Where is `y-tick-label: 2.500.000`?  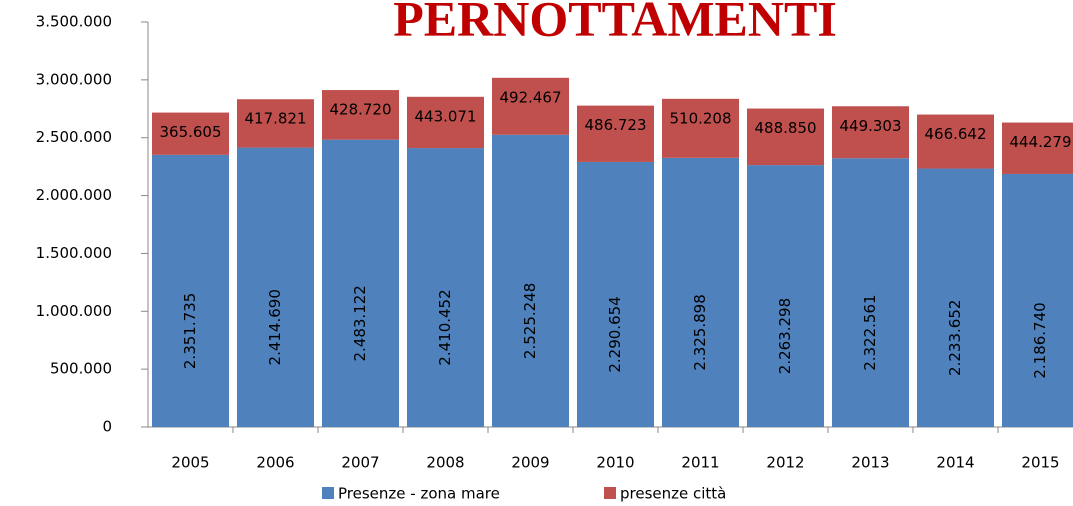
y-tick-label: 2.500.000 is located at coordinates (74, 137).